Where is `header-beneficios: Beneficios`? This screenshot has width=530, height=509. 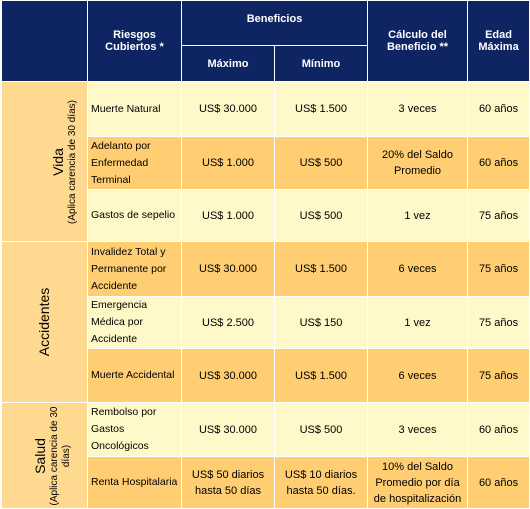 header-beneficios: Beneficios is located at coordinates (274, 23).